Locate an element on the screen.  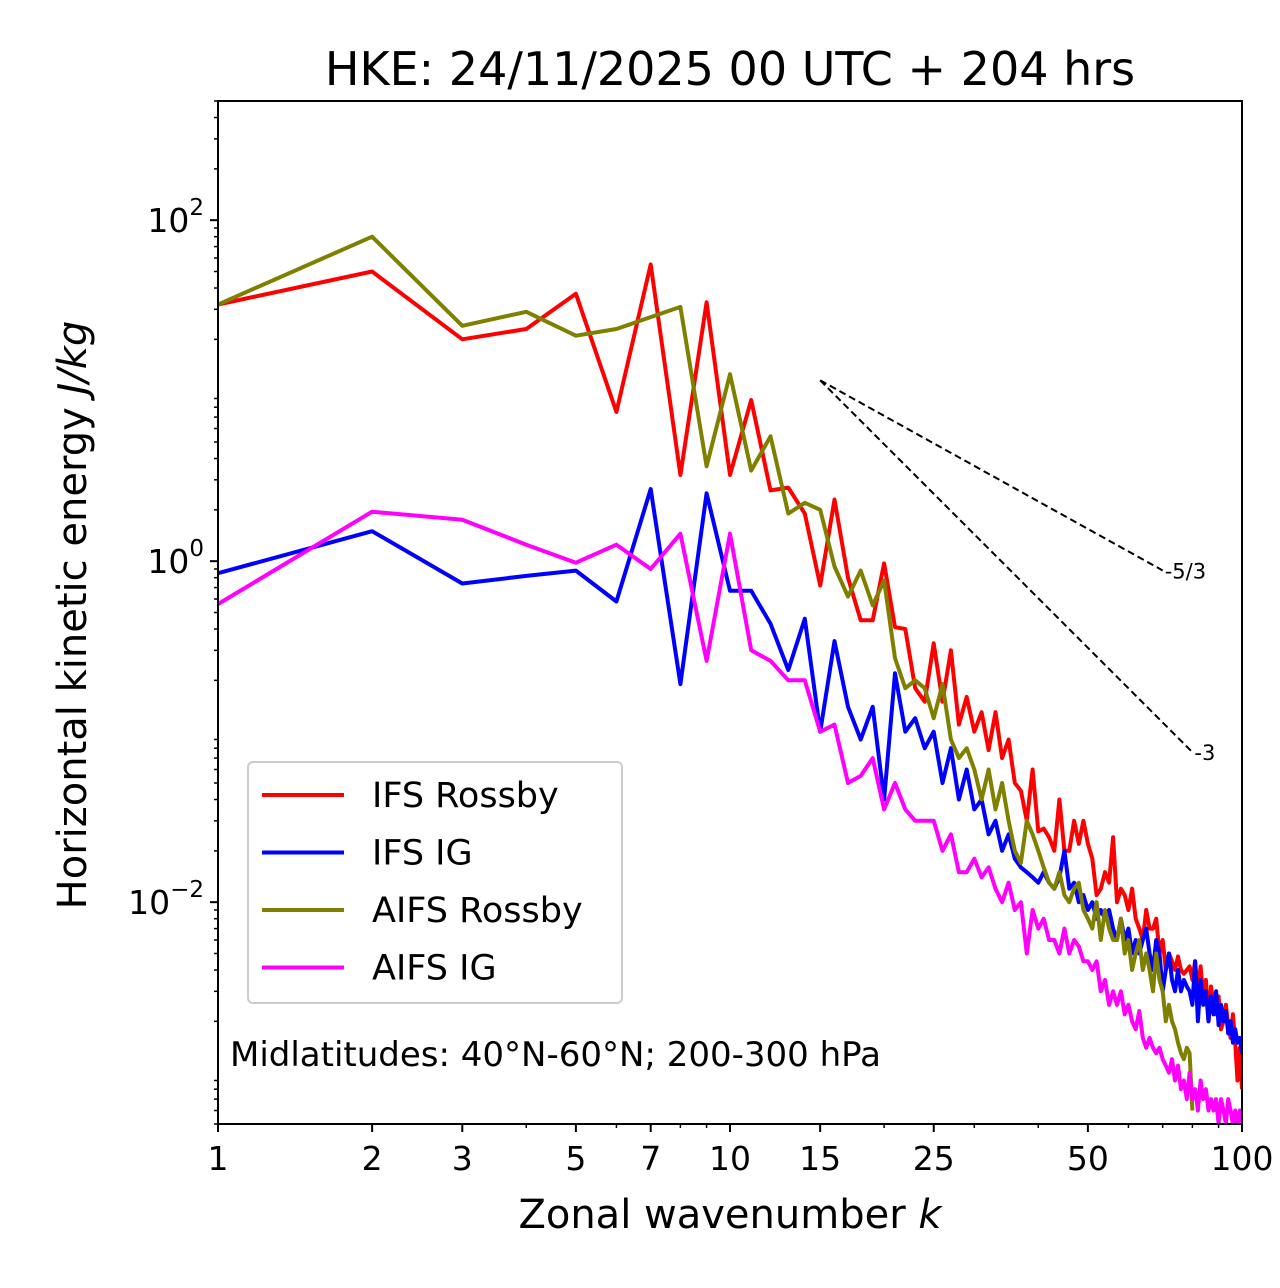
x-tick-label: 100 is located at coordinates (1242, 1158).